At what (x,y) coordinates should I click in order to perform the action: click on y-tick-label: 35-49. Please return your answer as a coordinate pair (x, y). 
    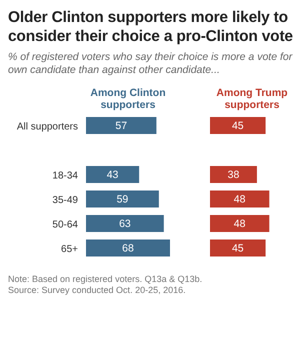
    Looking at the image, I should click on (65, 200).